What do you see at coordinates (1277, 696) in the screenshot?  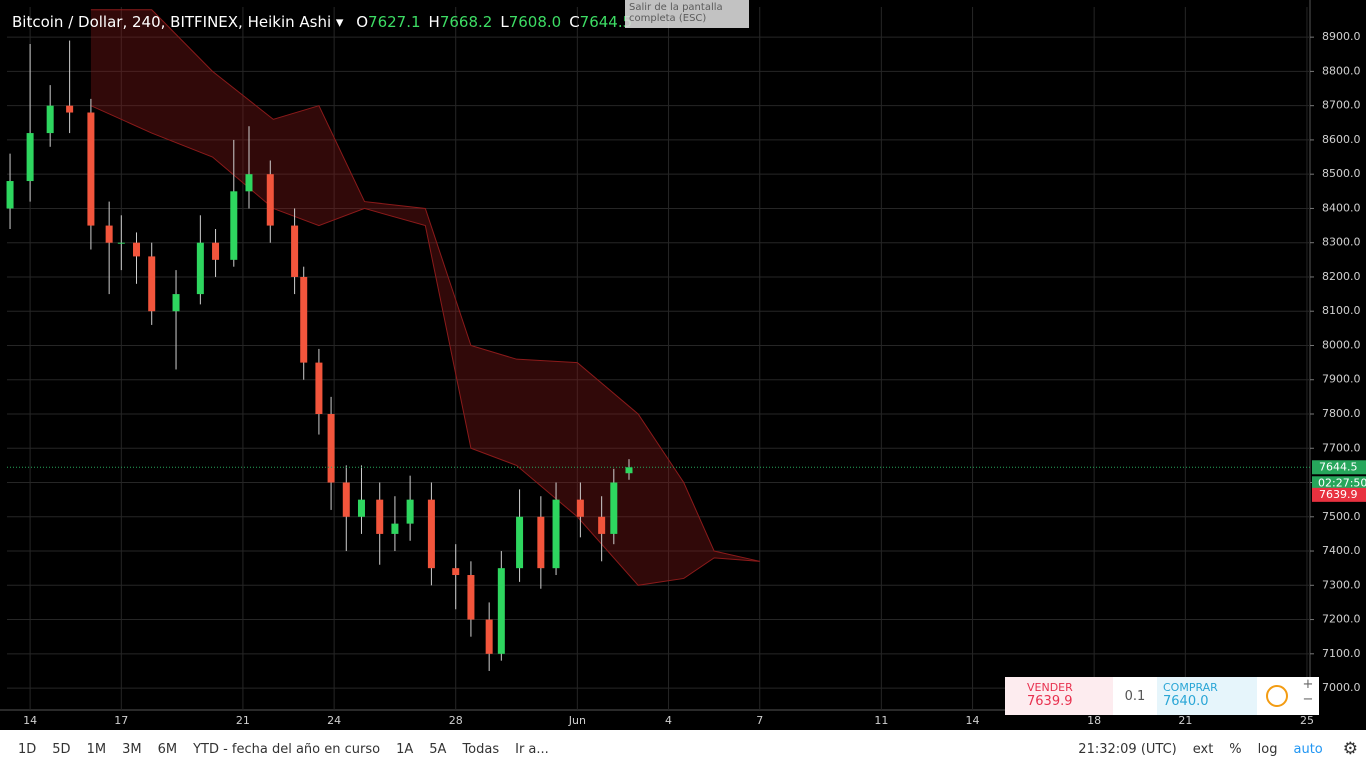 I see `info-icon` at bounding box center [1277, 696].